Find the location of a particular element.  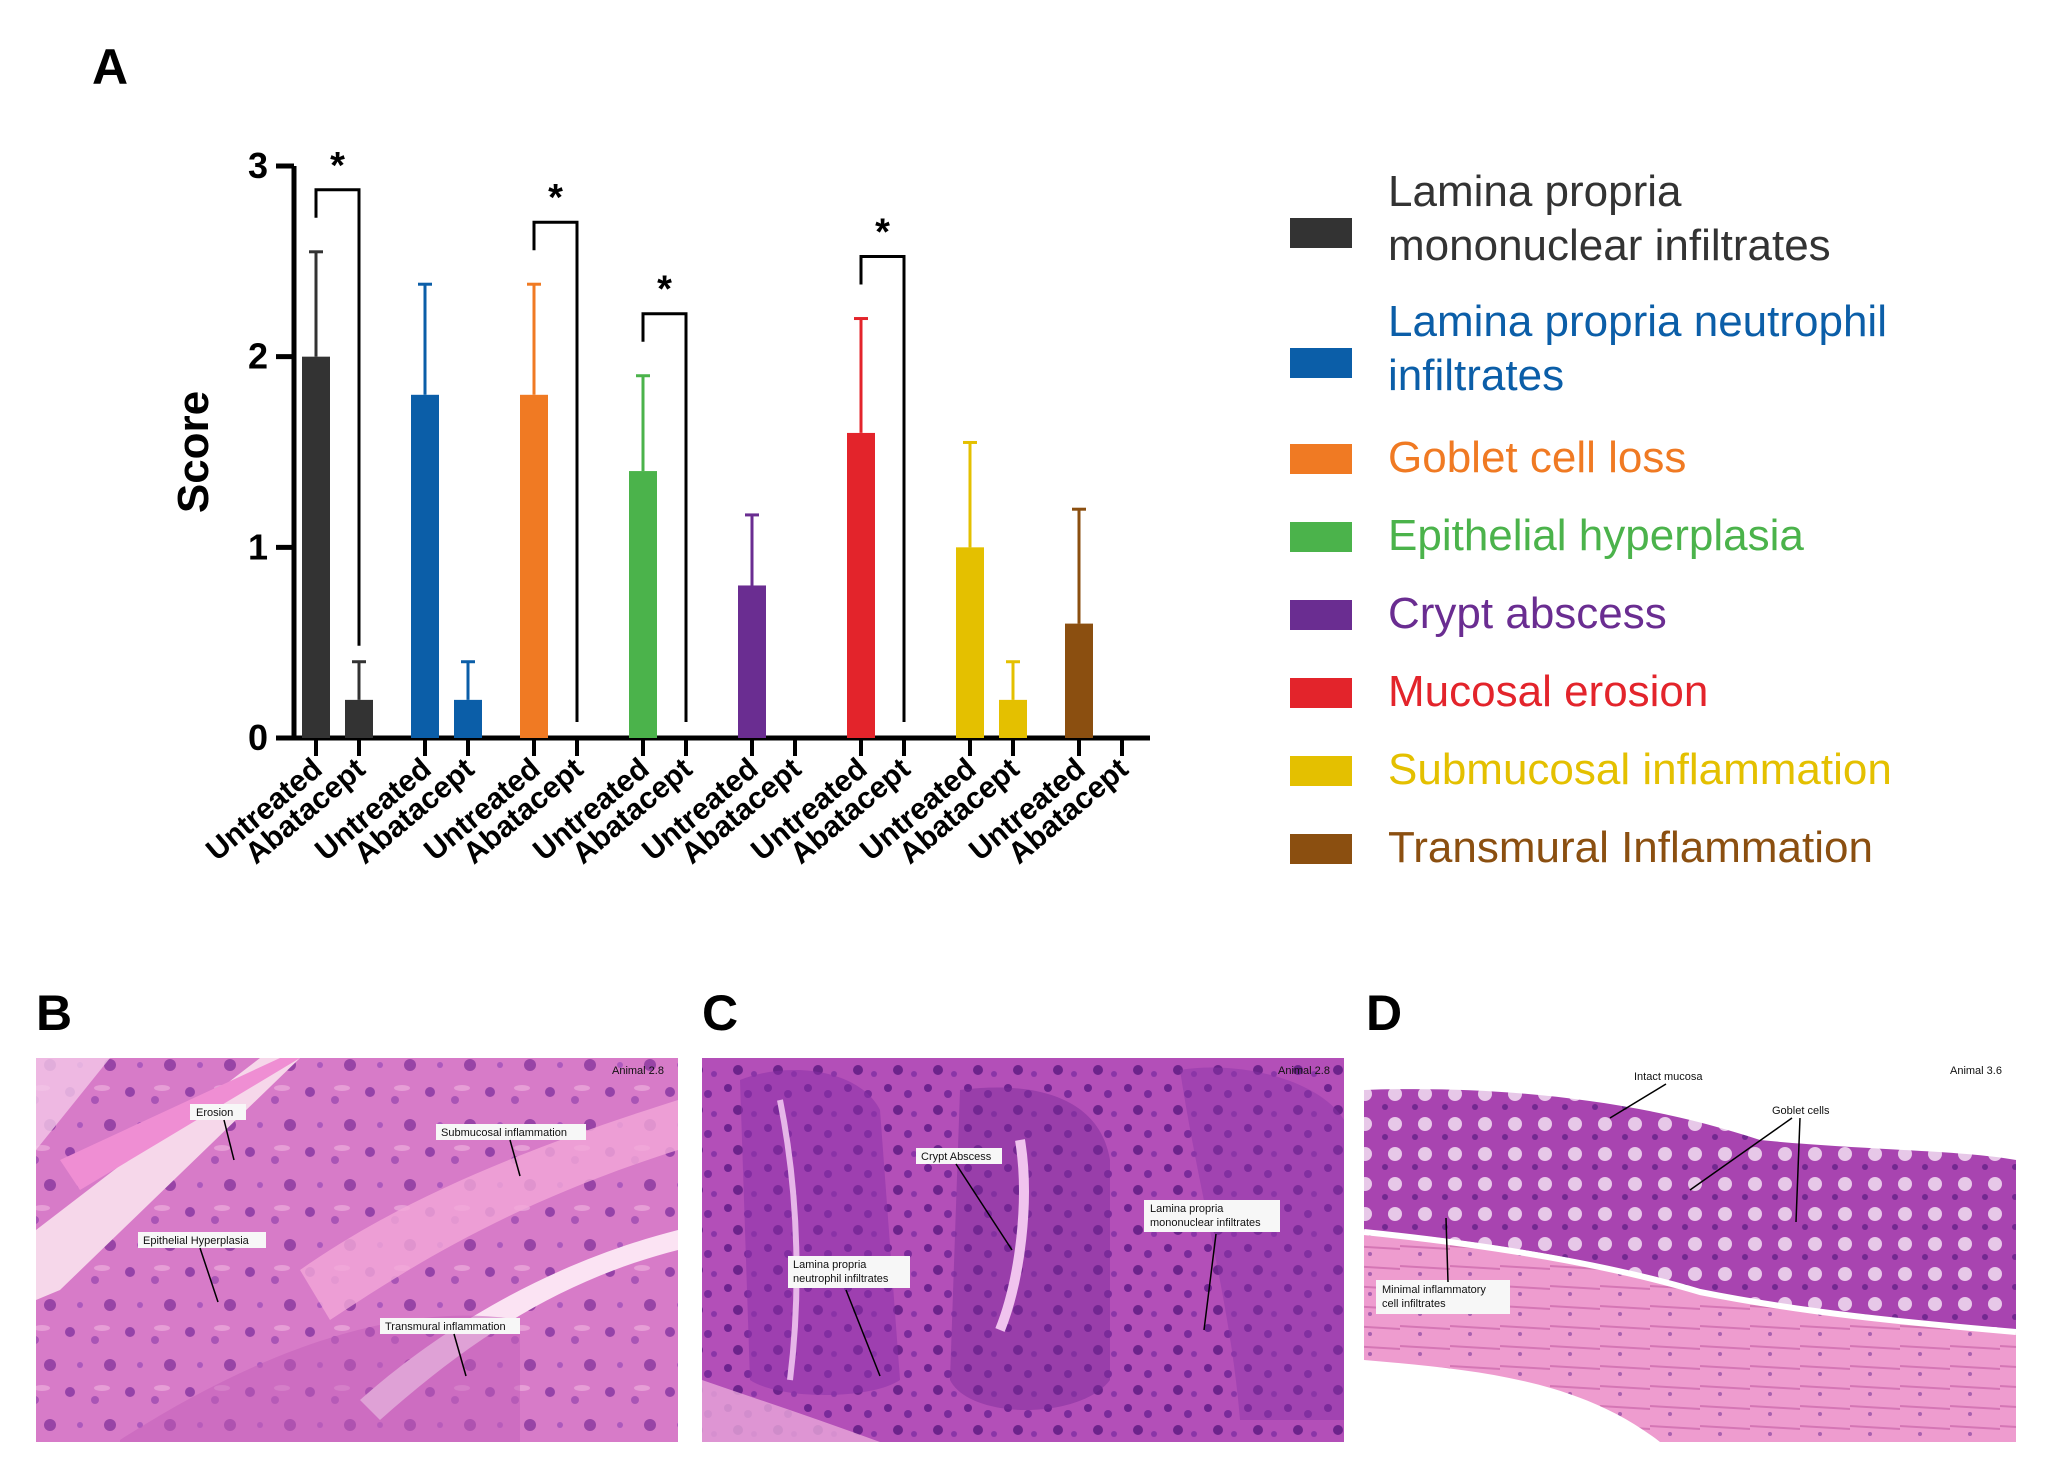

annot-b-3: Transmural inflammation is located at coordinates (445, 1327).